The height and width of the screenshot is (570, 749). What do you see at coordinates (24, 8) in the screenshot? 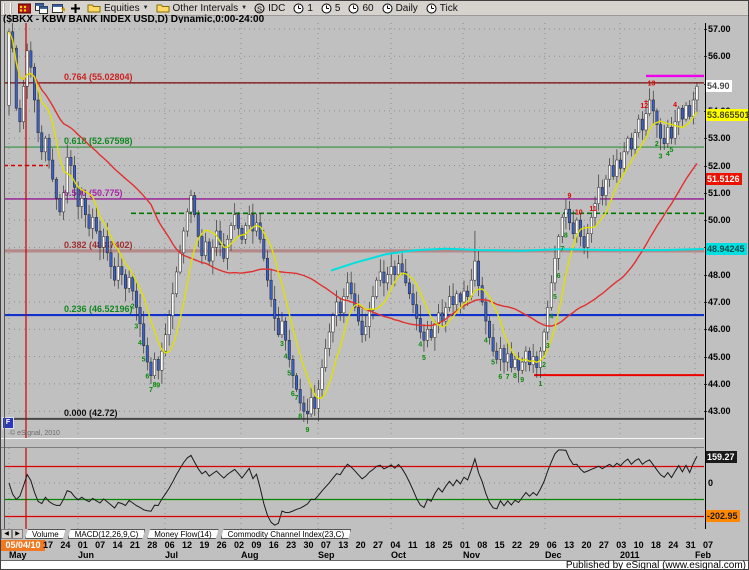
I see `quote-board-icon` at bounding box center [24, 8].